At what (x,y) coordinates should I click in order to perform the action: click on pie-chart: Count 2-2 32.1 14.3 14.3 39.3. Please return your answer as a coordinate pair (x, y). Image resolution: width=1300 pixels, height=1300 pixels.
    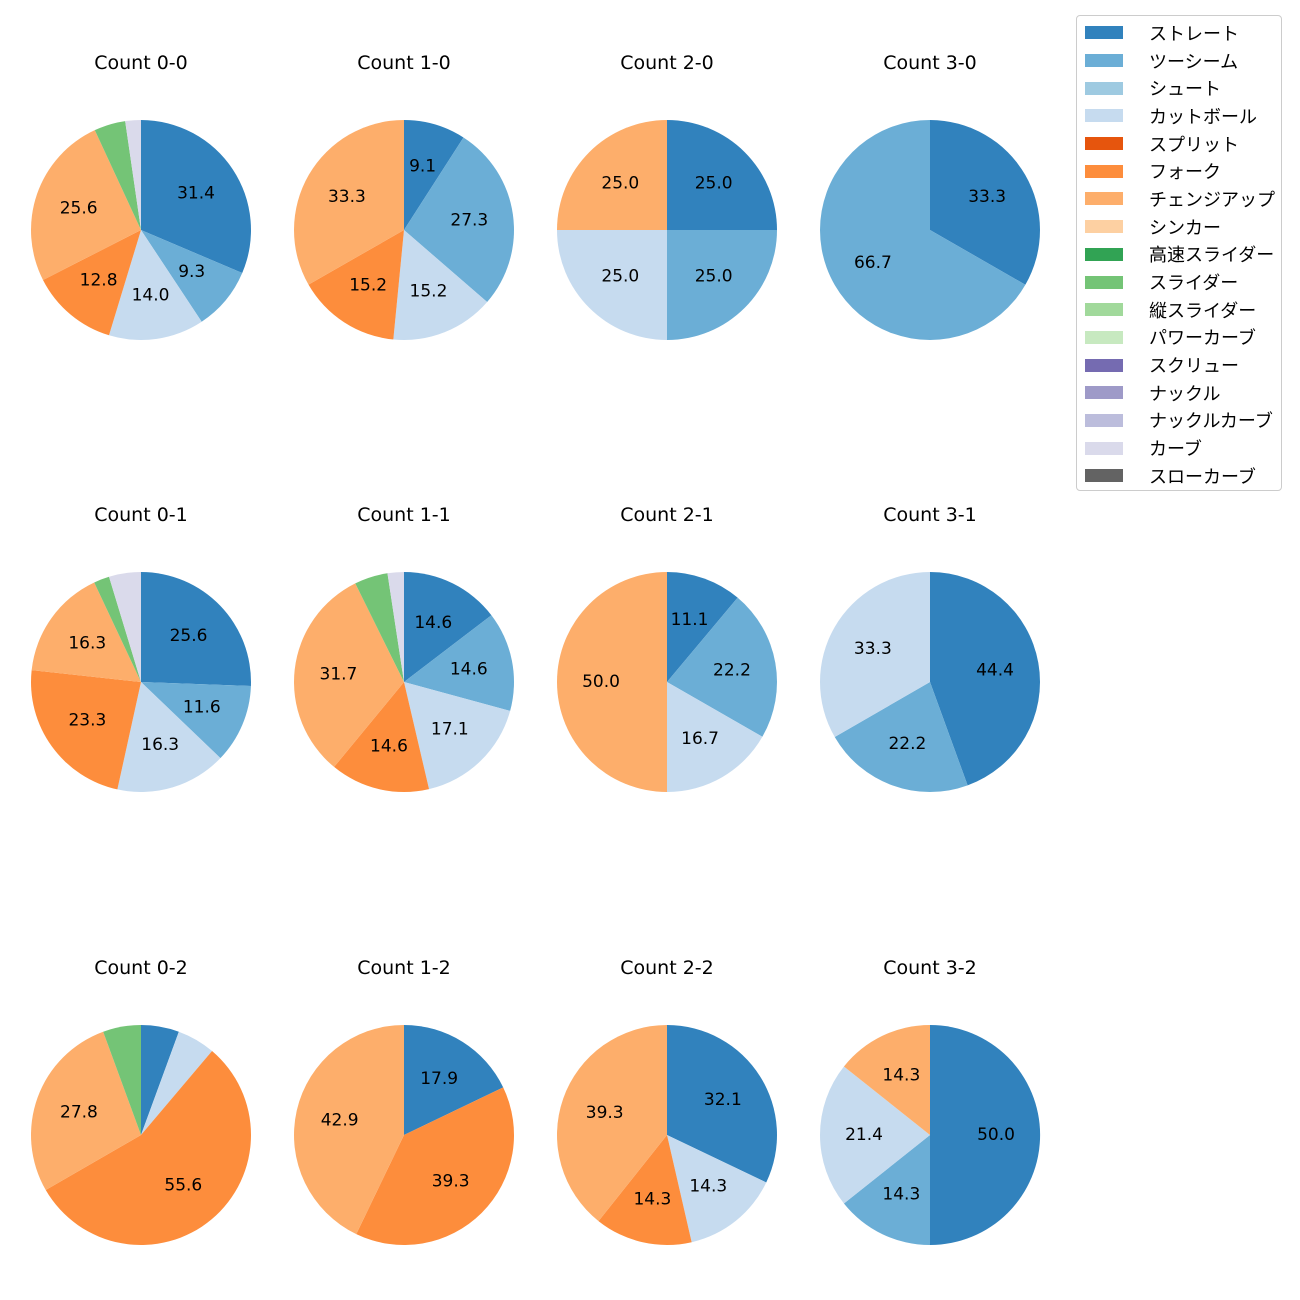
    Looking at the image, I should click on (667, 1101).